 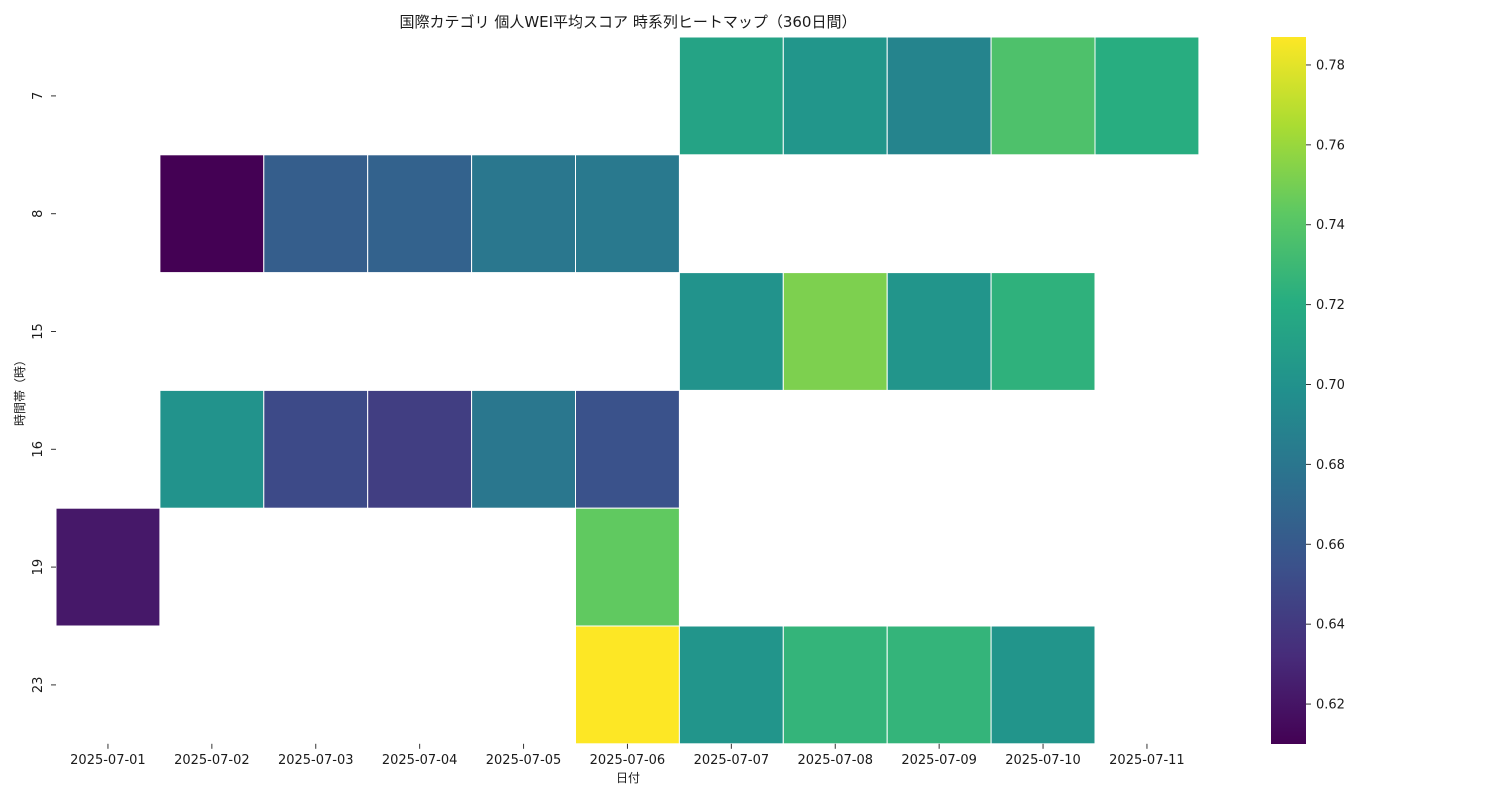 What do you see at coordinates (38, 449) in the screenshot?
I see `y-tick-label: 16` at bounding box center [38, 449].